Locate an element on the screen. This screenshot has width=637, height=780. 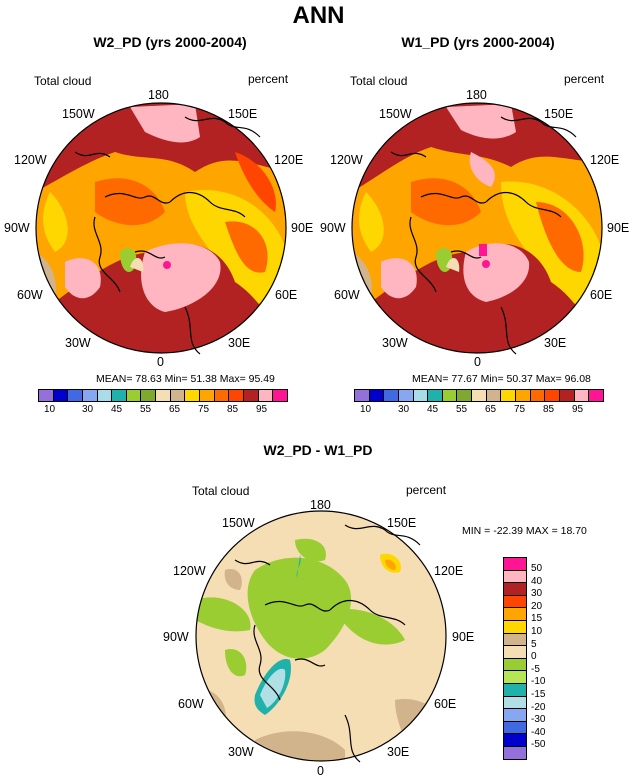
panel1-lon-30w: 30W is located at coordinates (78, 343).